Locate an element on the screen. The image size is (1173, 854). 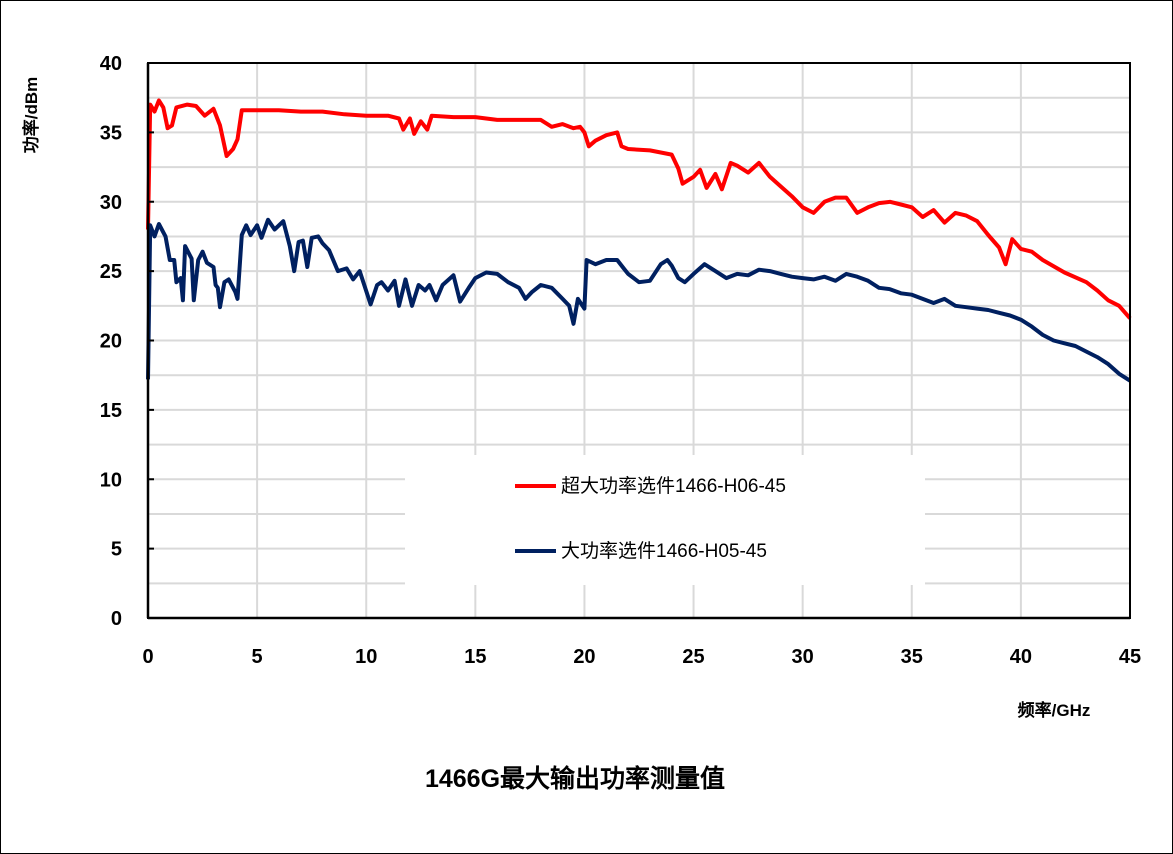
x-tick-label: 35 is located at coordinates (912, 657).